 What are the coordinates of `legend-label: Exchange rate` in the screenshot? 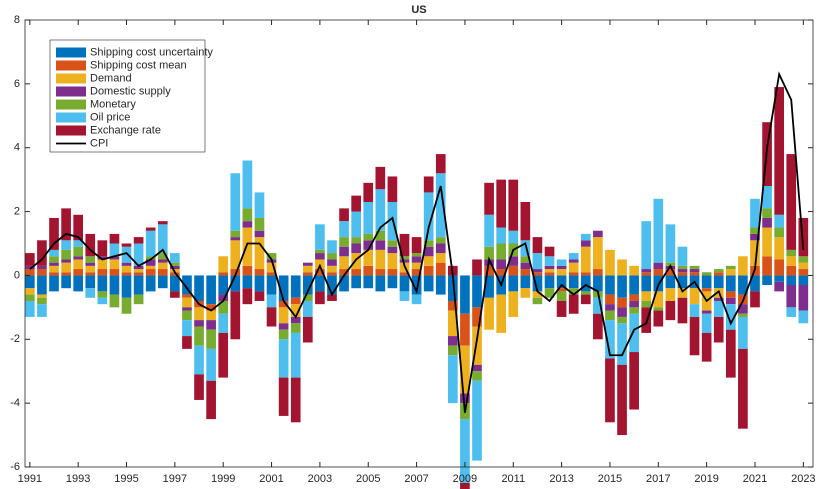 It's located at (125, 130).